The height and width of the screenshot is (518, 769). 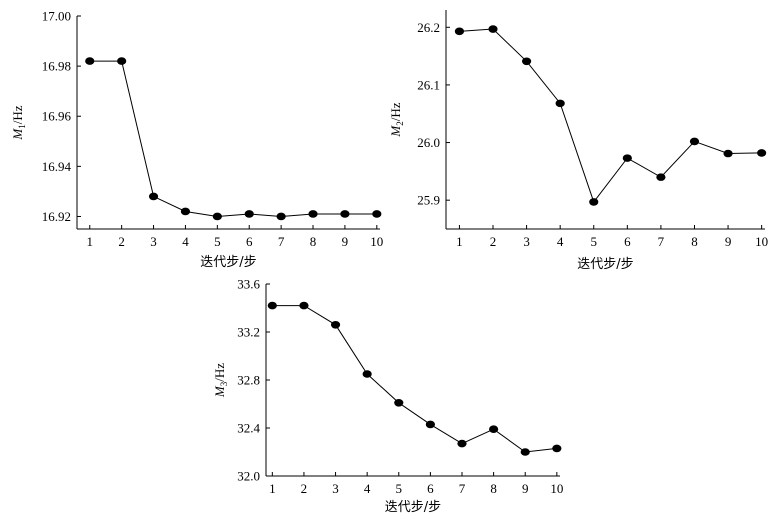 I want to click on y-tick-label: 16.92, so click(x=56, y=216).